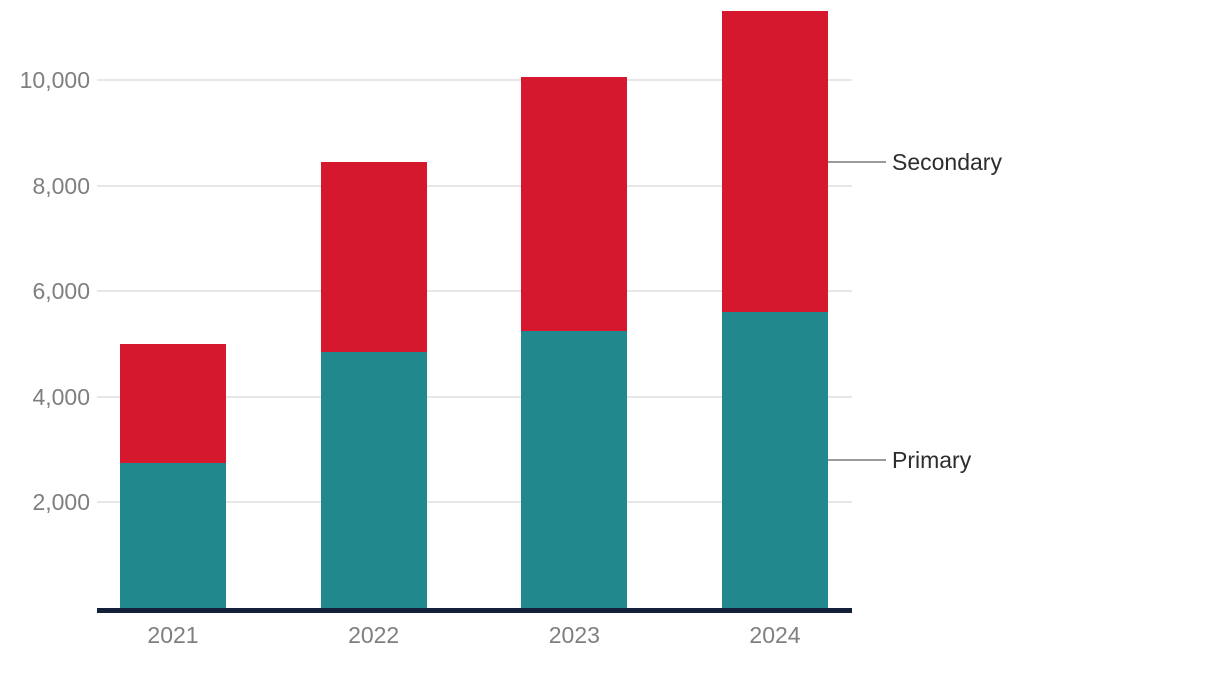 The image size is (1220, 674). What do you see at coordinates (61, 396) in the screenshot?
I see `y-axis-tick-label: 4,000` at bounding box center [61, 396].